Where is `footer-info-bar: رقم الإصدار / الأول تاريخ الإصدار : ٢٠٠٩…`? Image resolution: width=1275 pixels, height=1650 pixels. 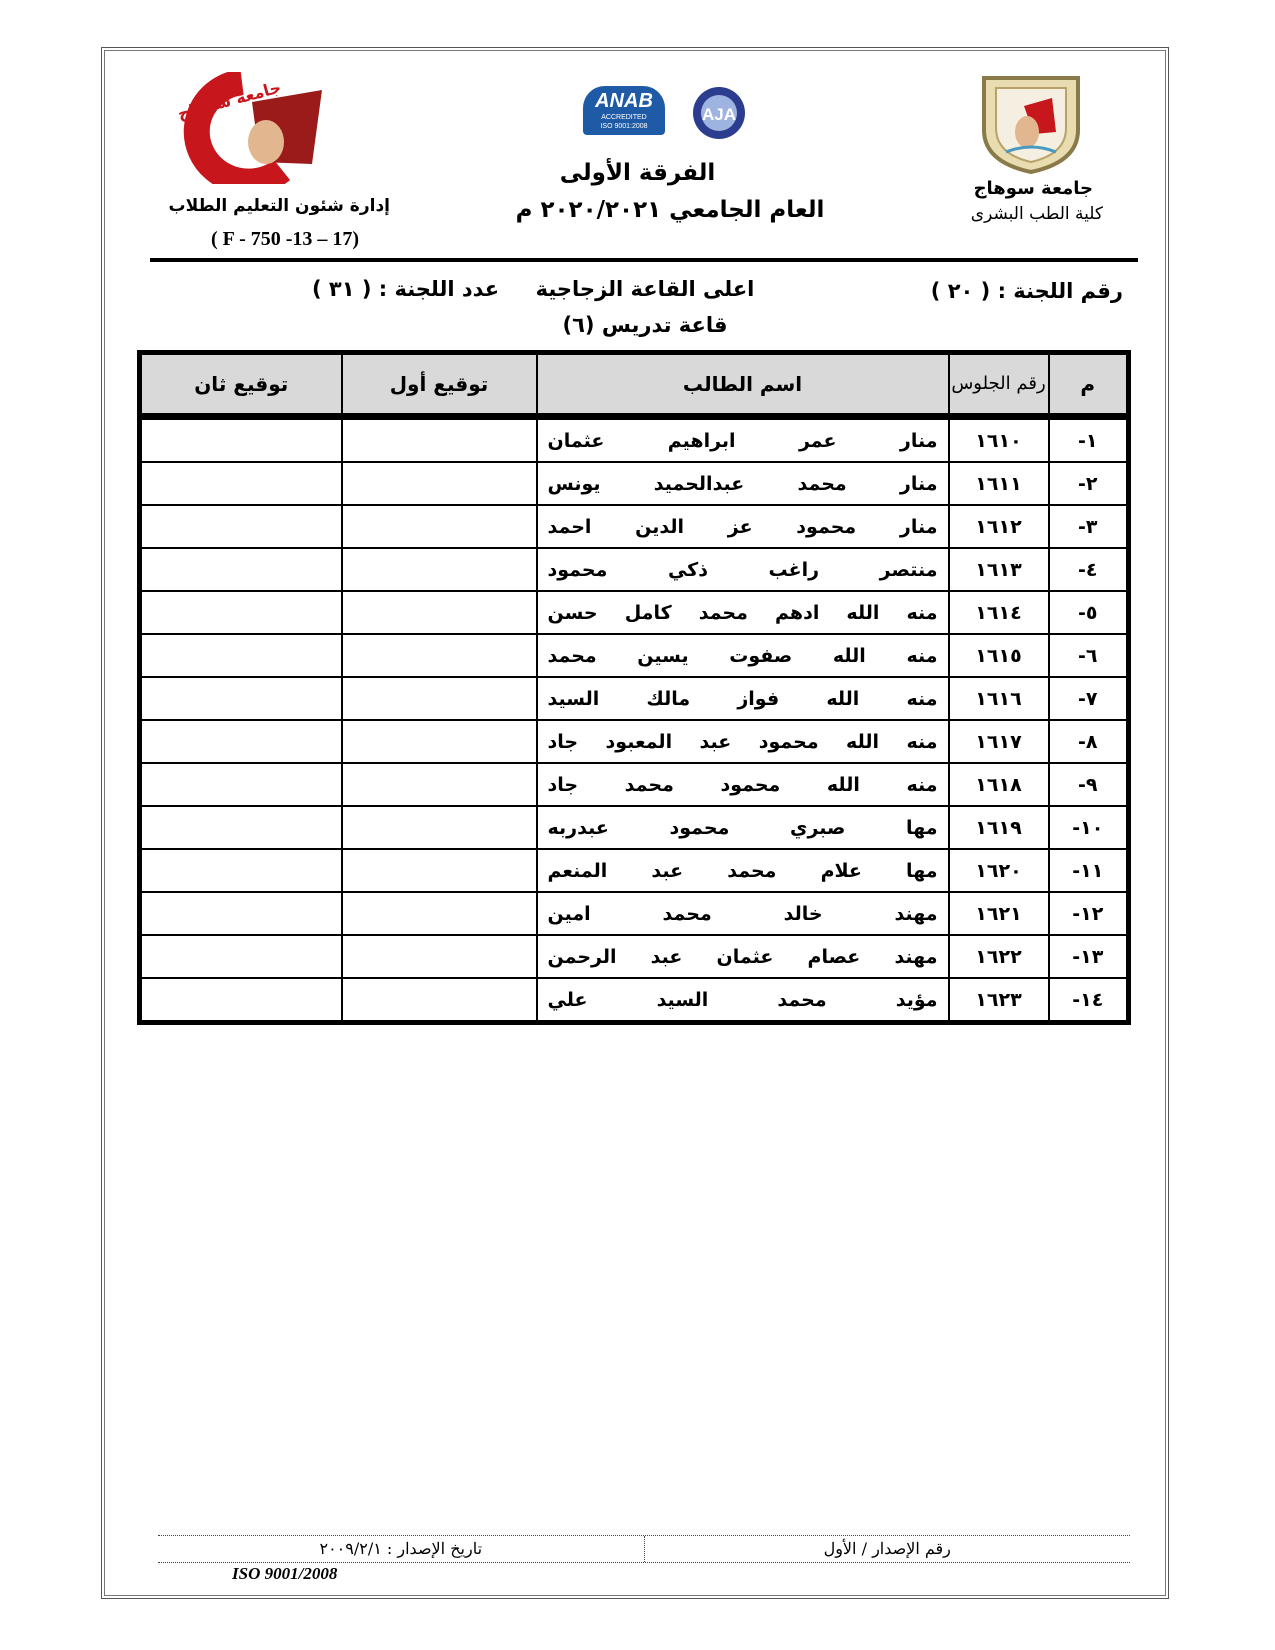 footer-info-bar: رقم الإصدار / الأول تاريخ الإصدار : ٢٠٠٩… is located at coordinates (644, 1549).